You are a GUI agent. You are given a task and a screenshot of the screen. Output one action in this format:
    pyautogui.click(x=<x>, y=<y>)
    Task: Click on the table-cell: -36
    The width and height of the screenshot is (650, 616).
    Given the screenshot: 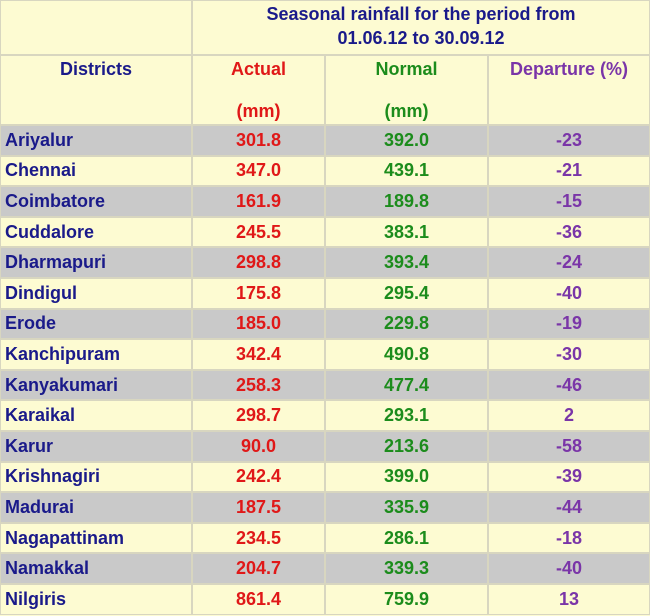 What is the action you would take?
    pyautogui.click(x=569, y=232)
    